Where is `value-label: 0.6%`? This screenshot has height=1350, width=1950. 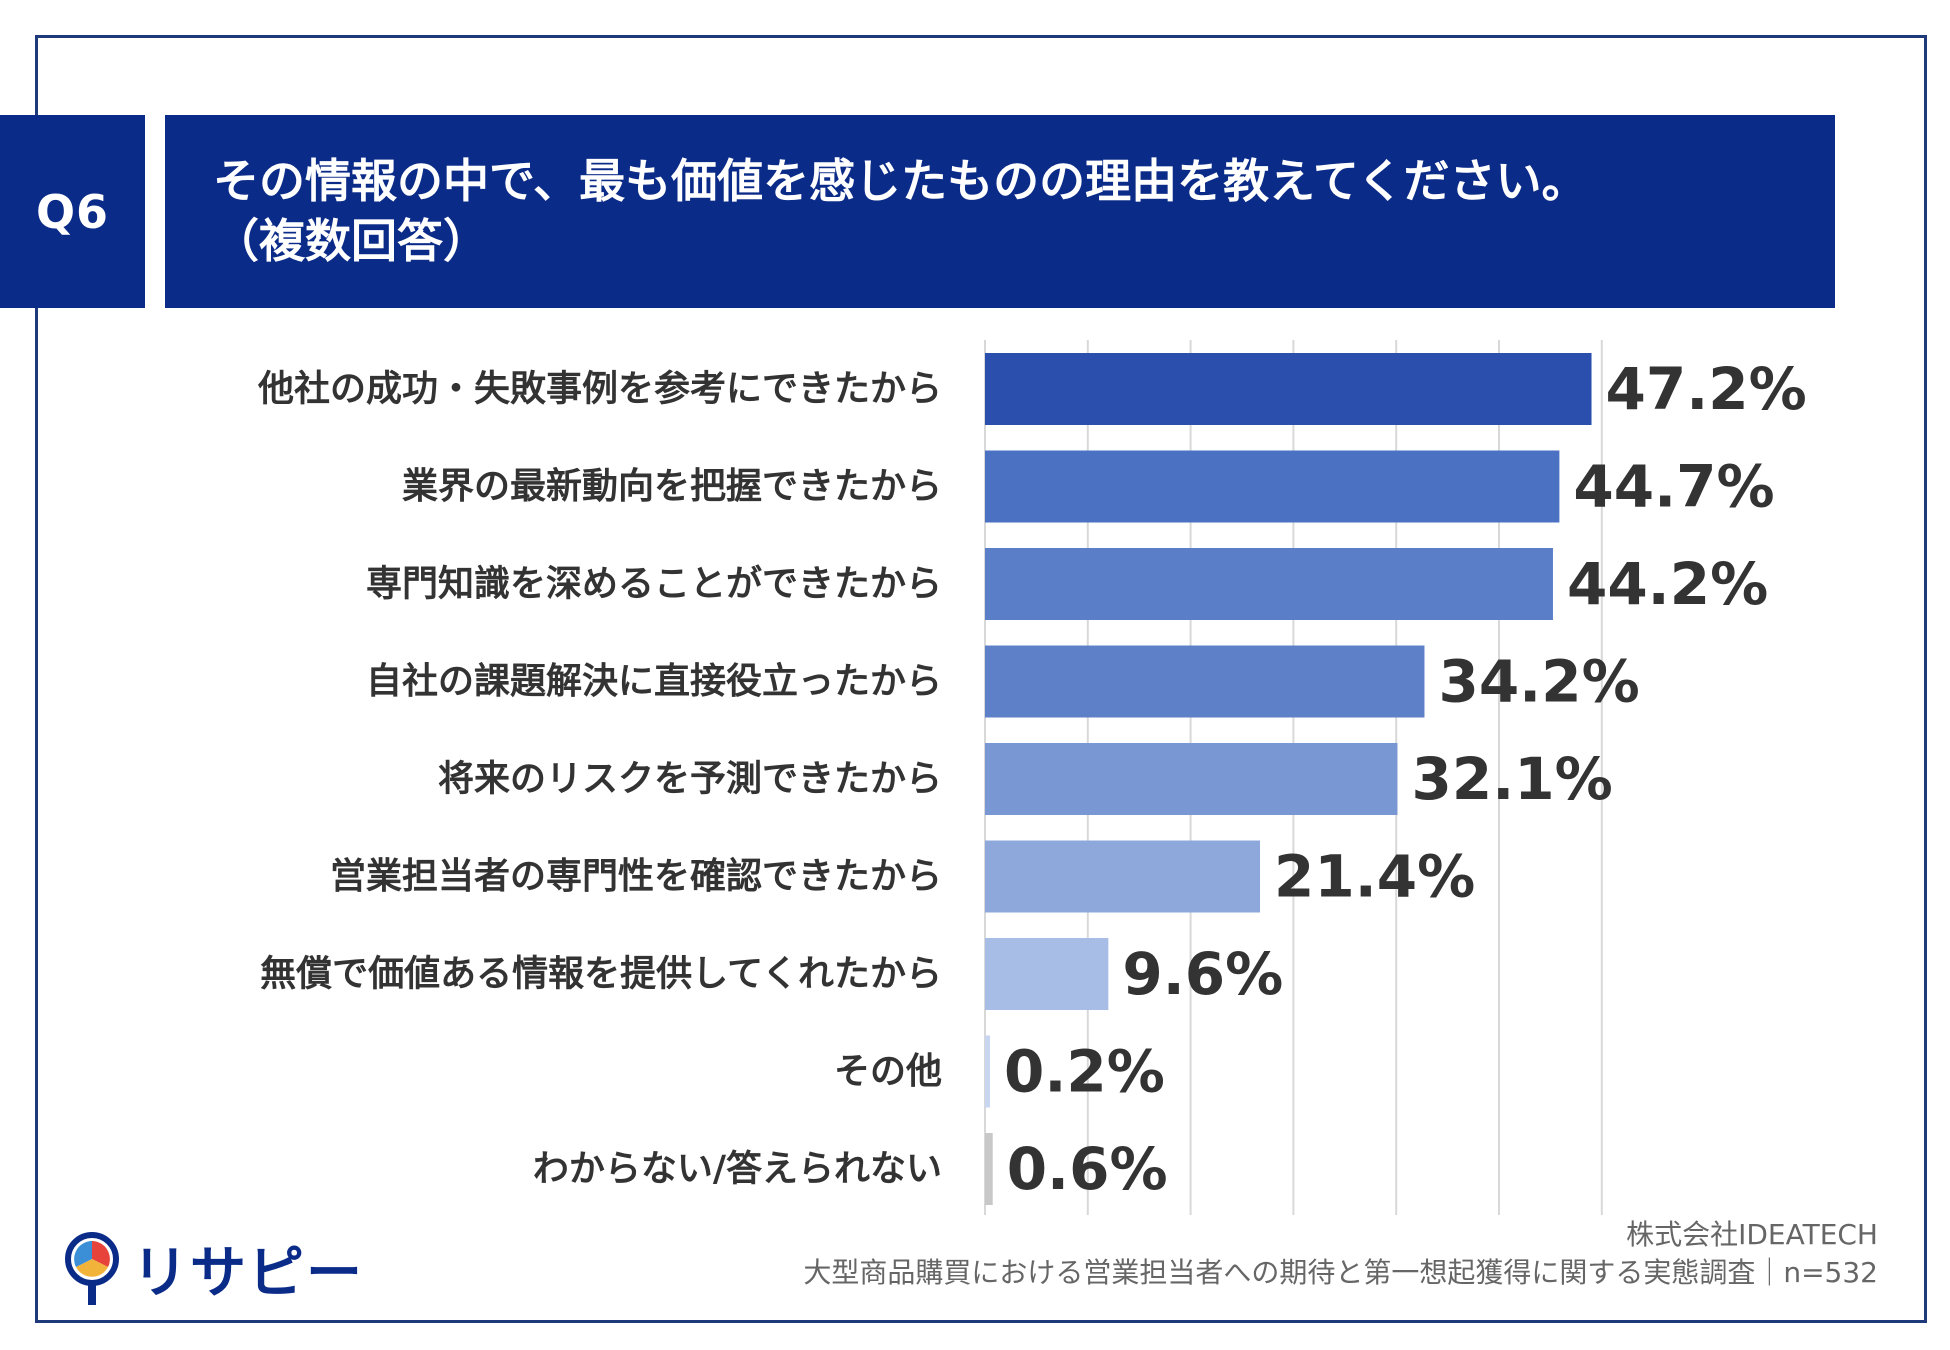
value-label: 0.6% is located at coordinates (1087, 1169).